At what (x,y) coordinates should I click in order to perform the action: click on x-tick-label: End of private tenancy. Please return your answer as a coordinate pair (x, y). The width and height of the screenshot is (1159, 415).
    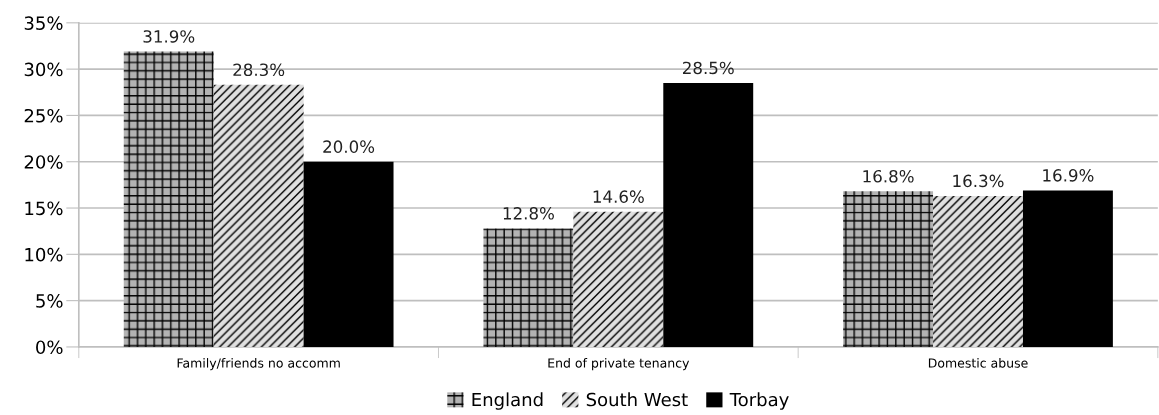
    Looking at the image, I should click on (619, 364).